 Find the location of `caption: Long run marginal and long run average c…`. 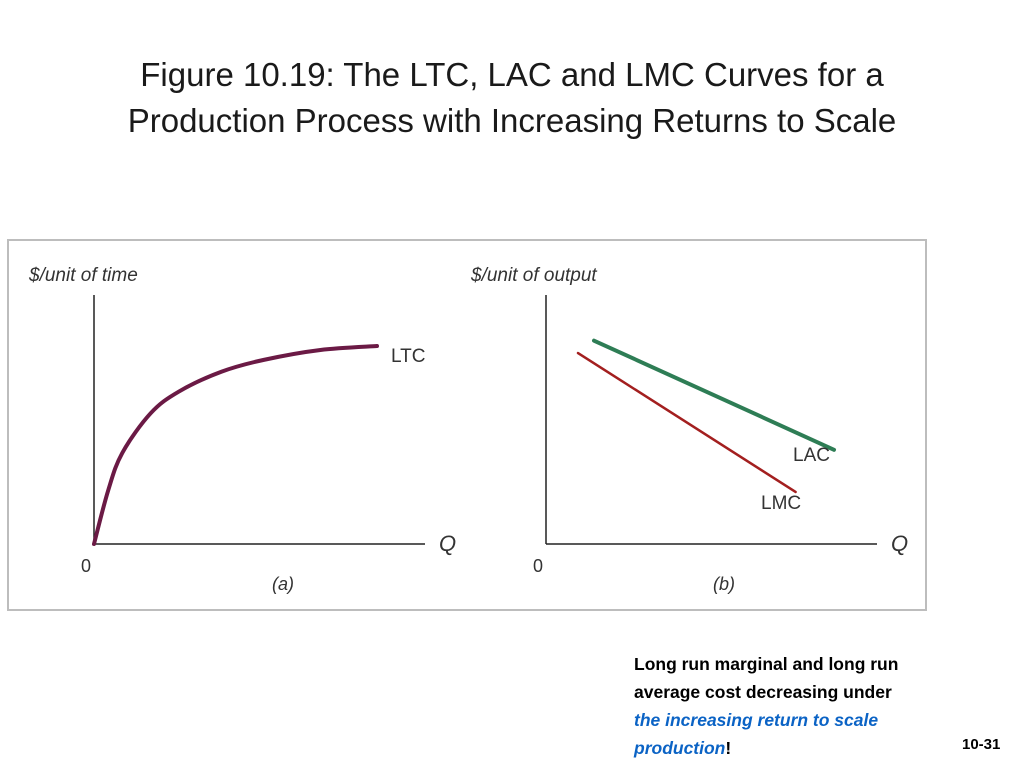

caption: Long run marginal and long run average c… is located at coordinates (824, 706).